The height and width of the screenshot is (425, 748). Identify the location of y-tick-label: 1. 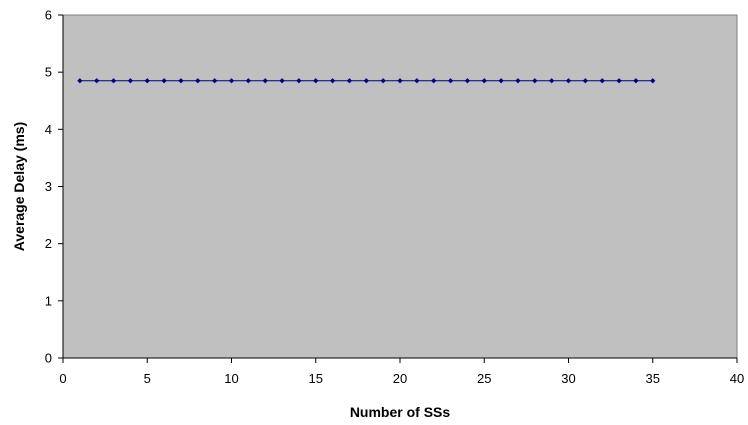
(48, 300).